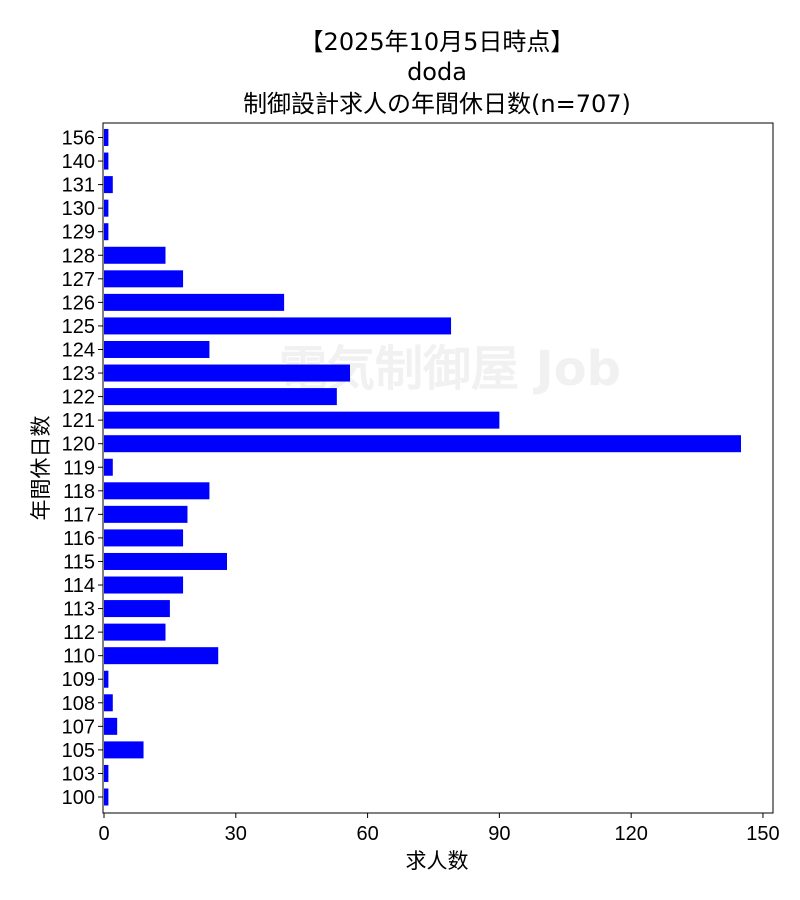  I want to click on y-tick-label-110: 110, so click(79, 657).